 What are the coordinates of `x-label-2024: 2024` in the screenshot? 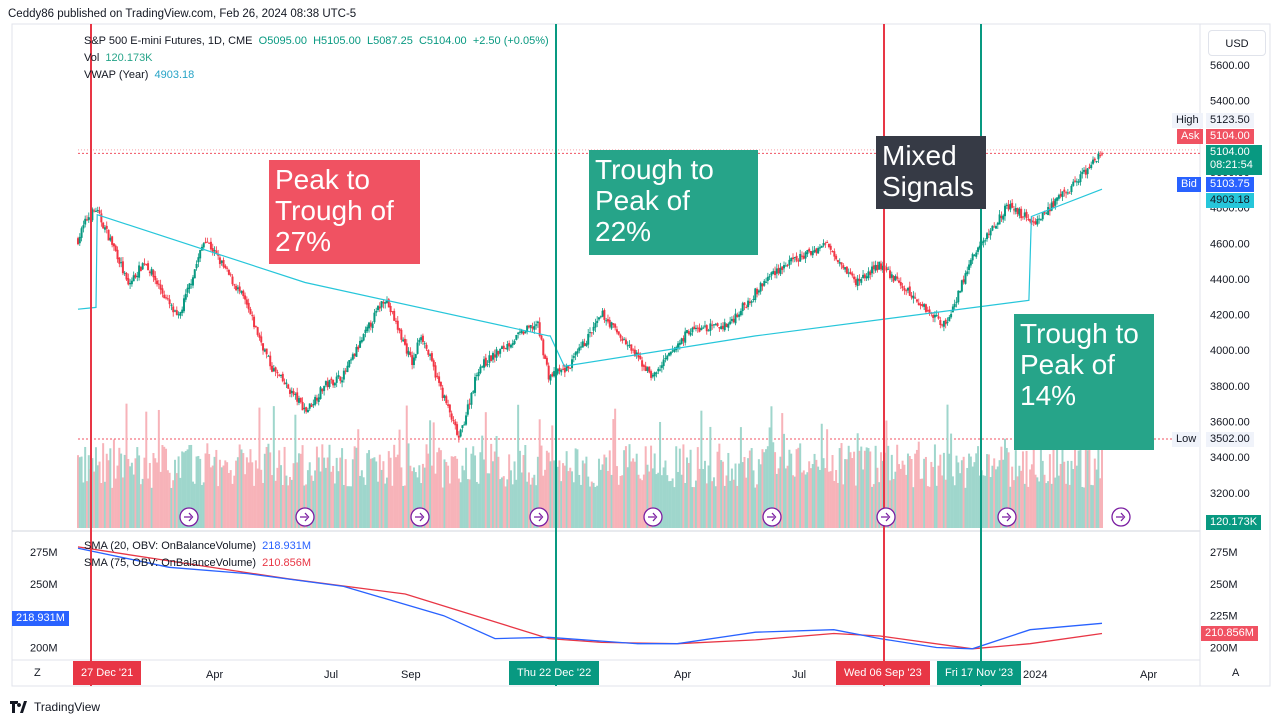 It's located at (1035, 675).